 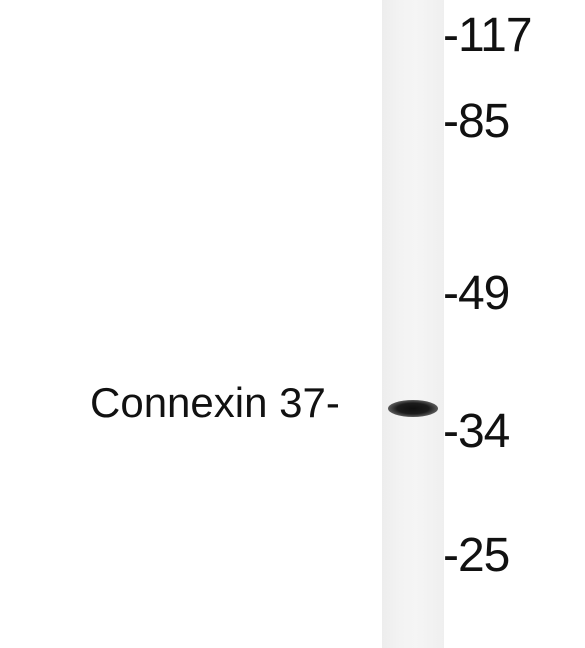 I want to click on marker-49: -49, so click(x=476, y=293).